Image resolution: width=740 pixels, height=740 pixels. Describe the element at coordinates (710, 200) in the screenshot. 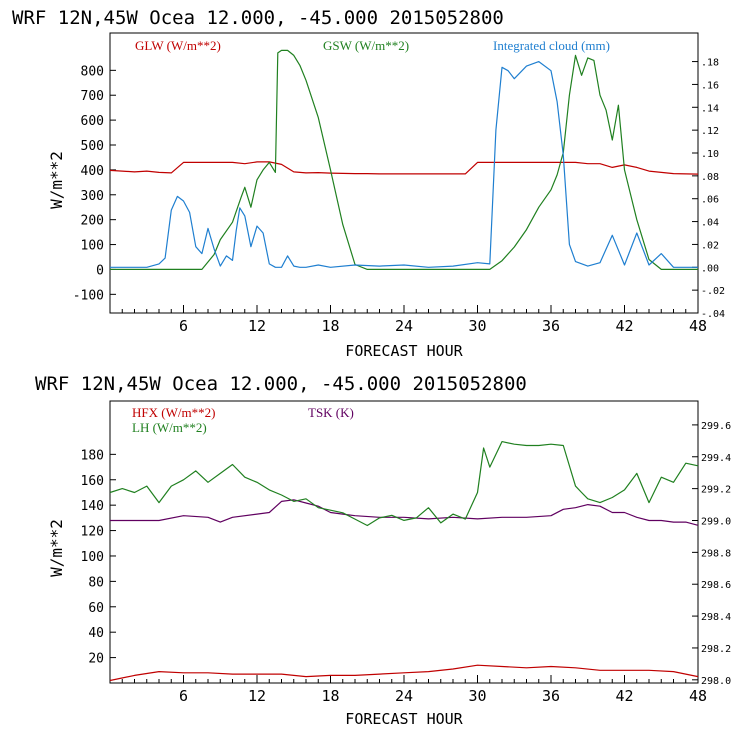

I see `right-tick-label: .06` at that location.